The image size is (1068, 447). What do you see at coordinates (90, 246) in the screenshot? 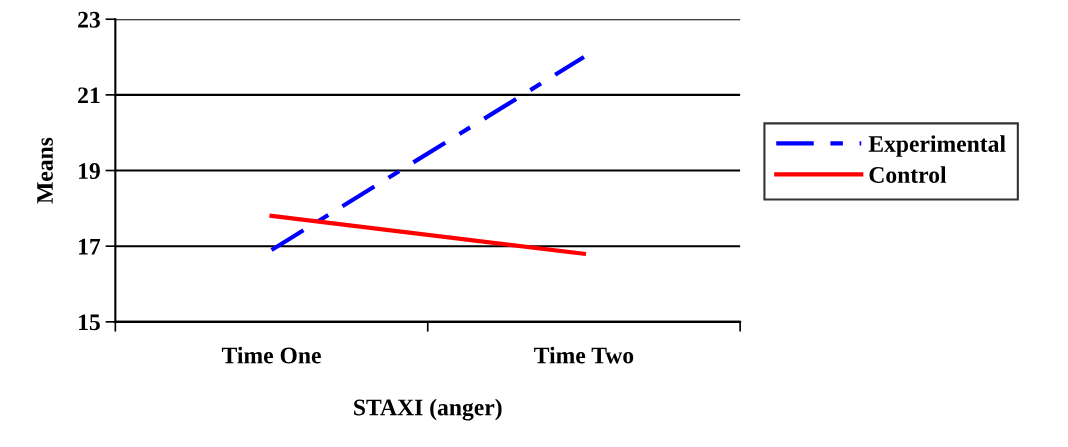
I see `y-tick-label: 17` at bounding box center [90, 246].